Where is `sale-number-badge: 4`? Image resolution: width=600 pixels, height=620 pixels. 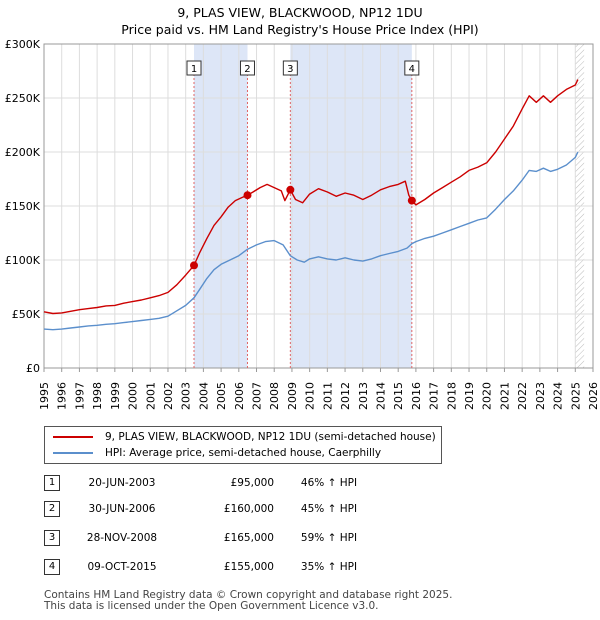
sale-number-badge: 4 is located at coordinates (52, 566).